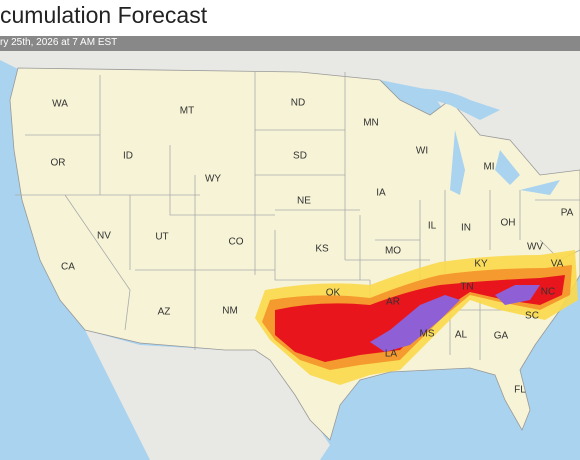 This screenshot has height=460, width=580. I want to click on ice-extreme, so click(455, 318).